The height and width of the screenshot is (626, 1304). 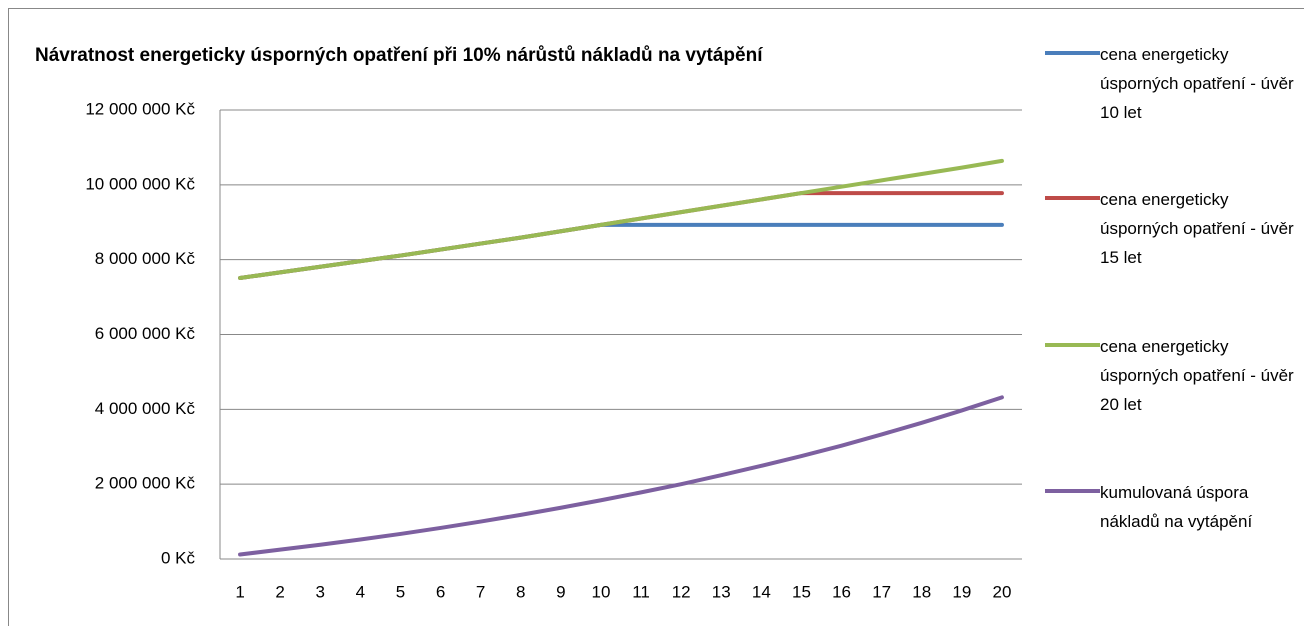 What do you see at coordinates (641, 591) in the screenshot?
I see `x-tick-label: 11` at bounding box center [641, 591].